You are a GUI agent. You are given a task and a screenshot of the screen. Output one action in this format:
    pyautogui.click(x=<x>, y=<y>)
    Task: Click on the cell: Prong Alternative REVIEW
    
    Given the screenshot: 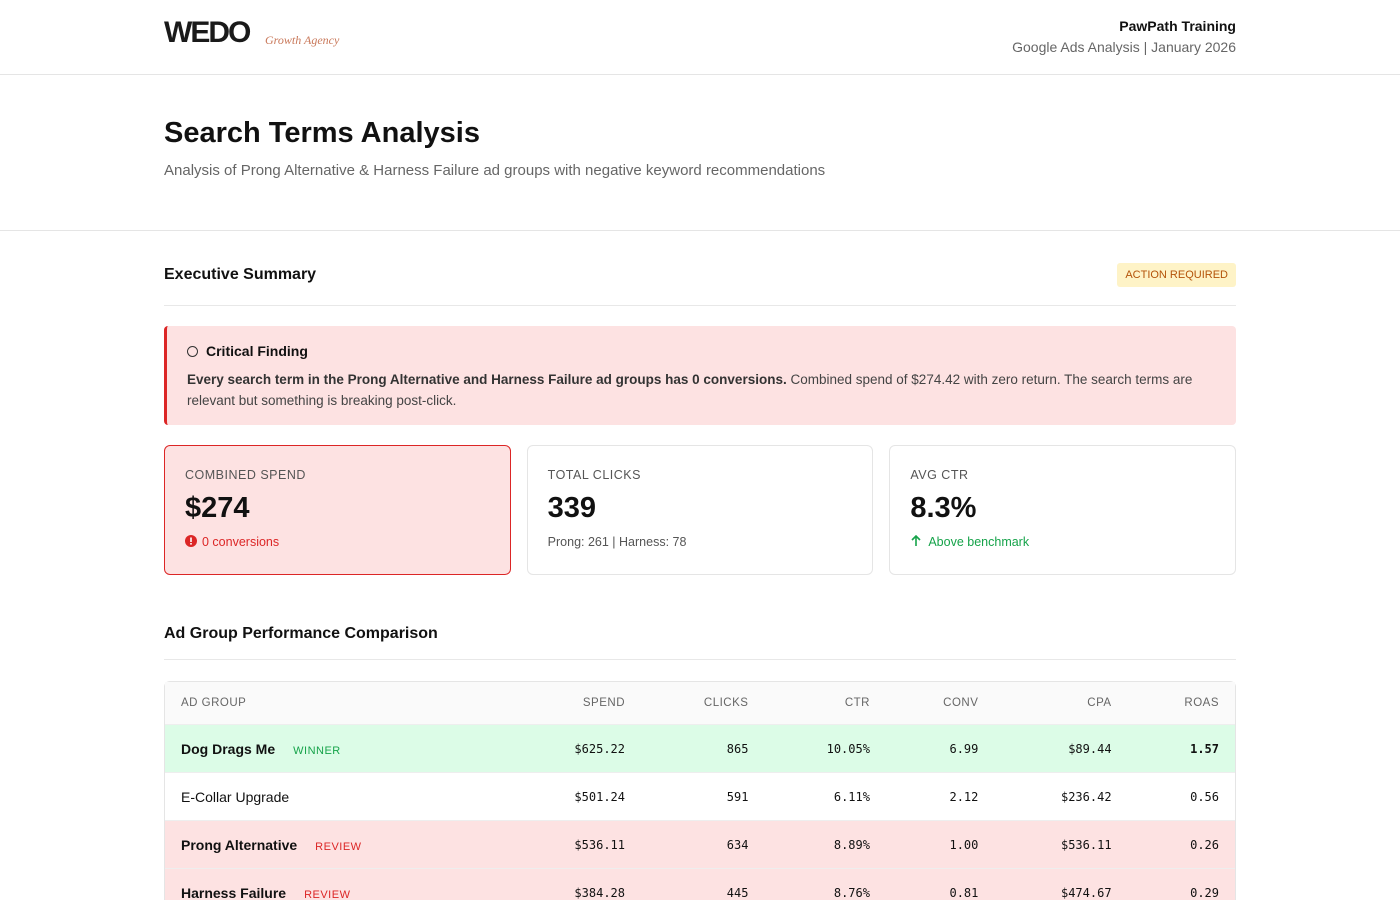 What is the action you would take?
    pyautogui.click(x=336, y=844)
    